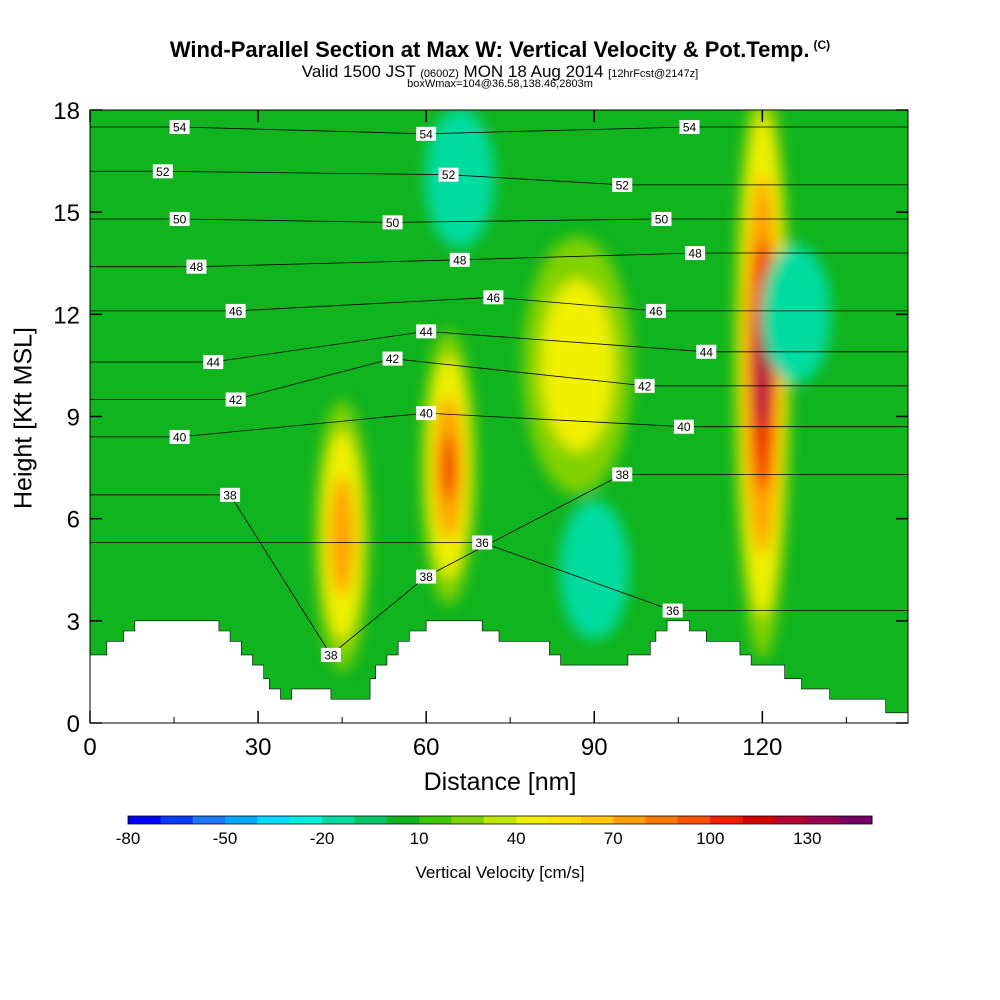 This screenshot has height=1000, width=1000. Describe the element at coordinates (807, 838) in the screenshot. I see `colorbar-tick-label: 130` at that location.